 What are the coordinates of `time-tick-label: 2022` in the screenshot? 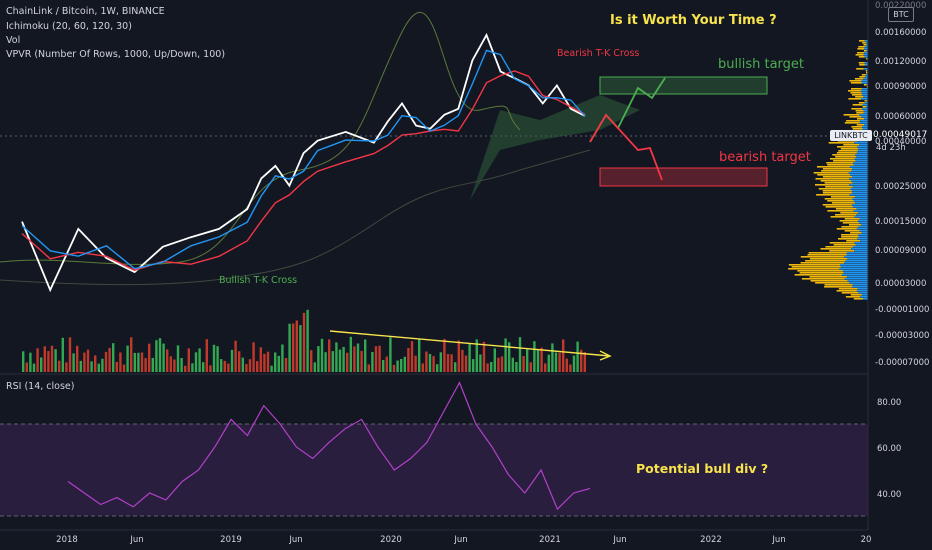 It's located at (711, 540).